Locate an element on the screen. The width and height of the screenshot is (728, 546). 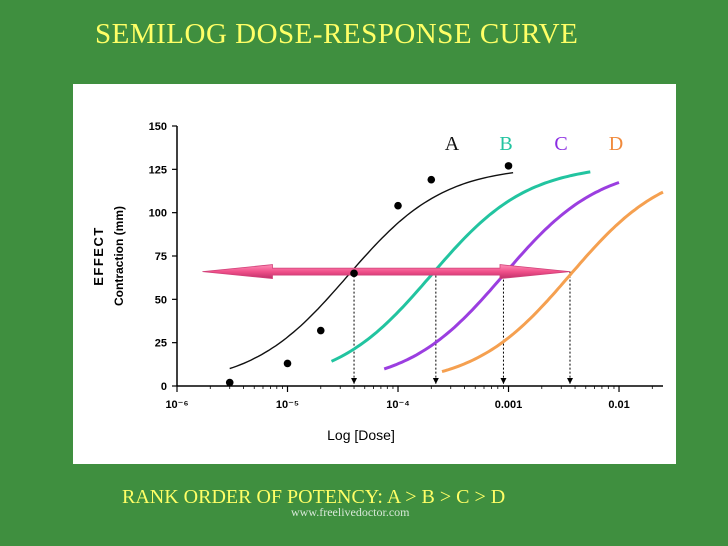
potency-double-arrow is located at coordinates (386, 272).